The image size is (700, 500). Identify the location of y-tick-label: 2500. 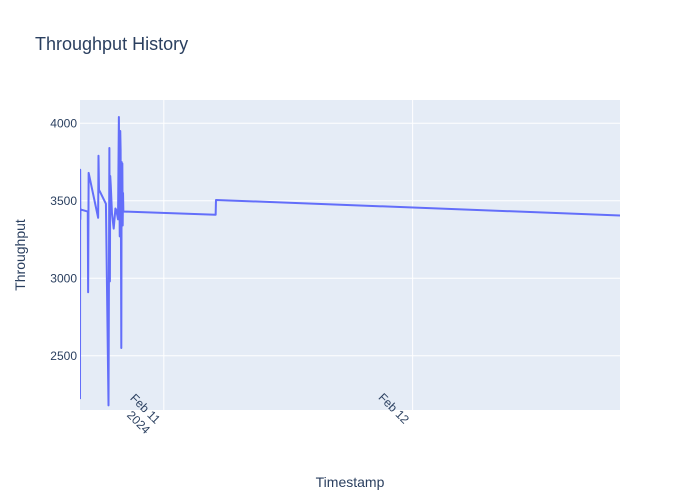
(63, 356).